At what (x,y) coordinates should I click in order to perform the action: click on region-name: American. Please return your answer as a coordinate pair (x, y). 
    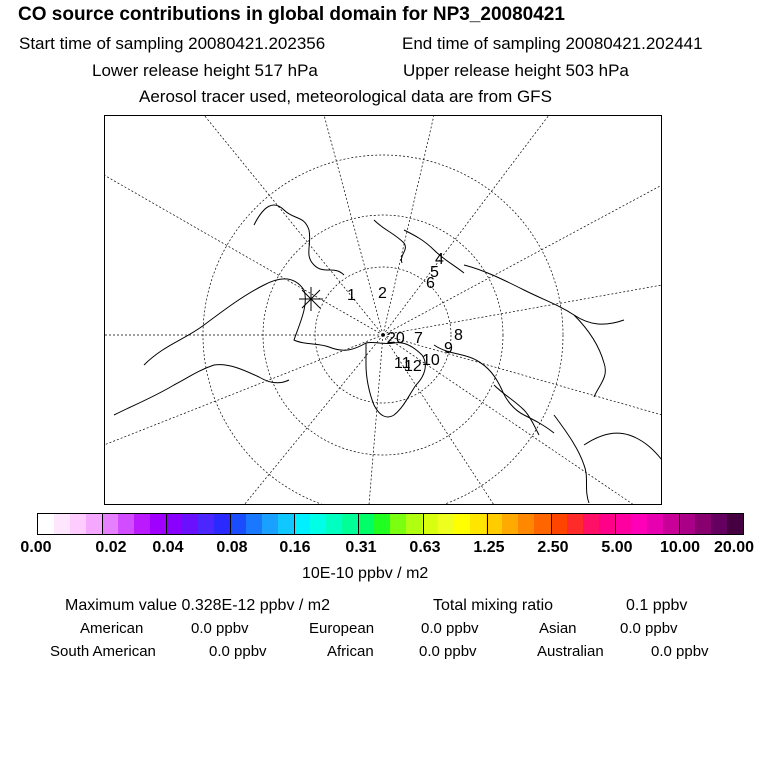
    Looking at the image, I should click on (112, 628).